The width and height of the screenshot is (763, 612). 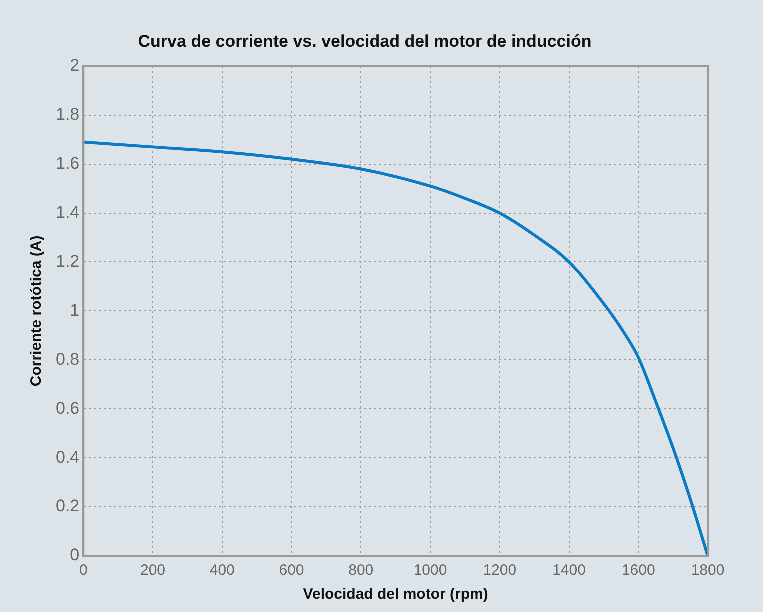 I want to click on y-tick-label: 1.8, so click(x=68, y=114).